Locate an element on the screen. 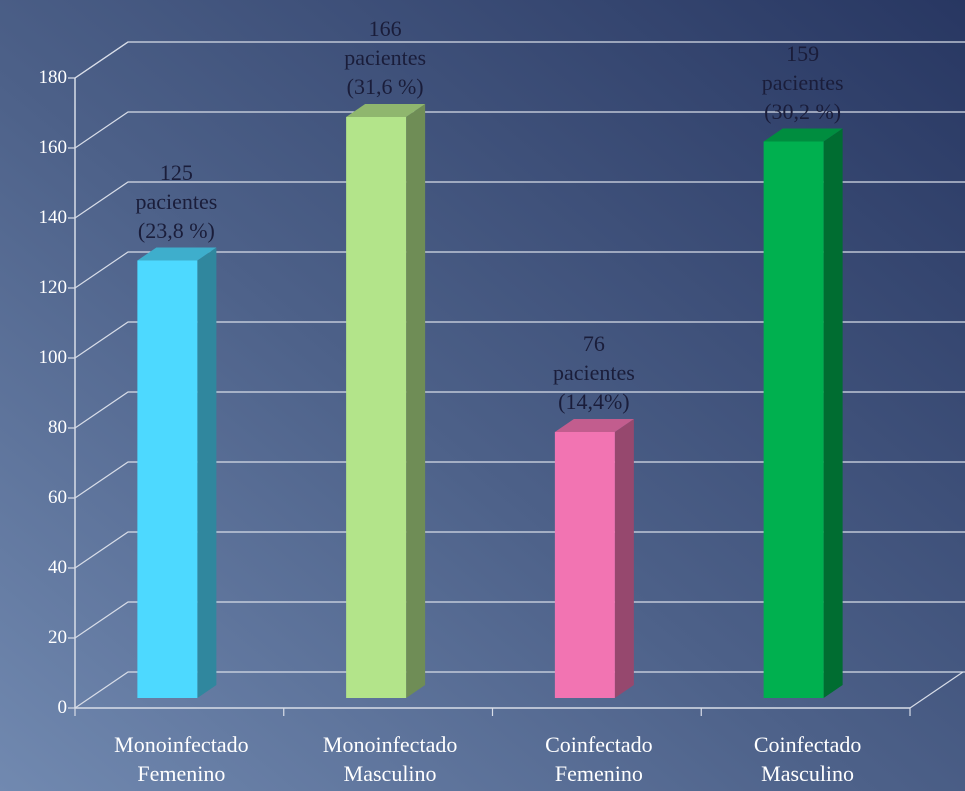 The width and height of the screenshot is (965, 791). value-label: 159 pacientes (30,2 %) is located at coordinates (802, 82).